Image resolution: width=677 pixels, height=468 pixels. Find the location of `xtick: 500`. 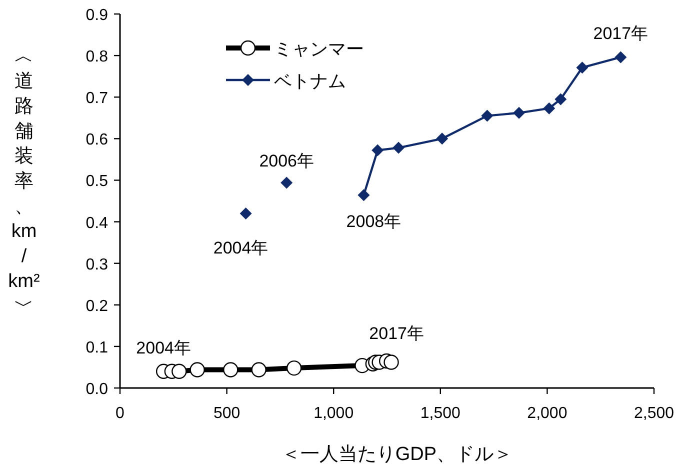

xtick: 500 is located at coordinates (226, 413).